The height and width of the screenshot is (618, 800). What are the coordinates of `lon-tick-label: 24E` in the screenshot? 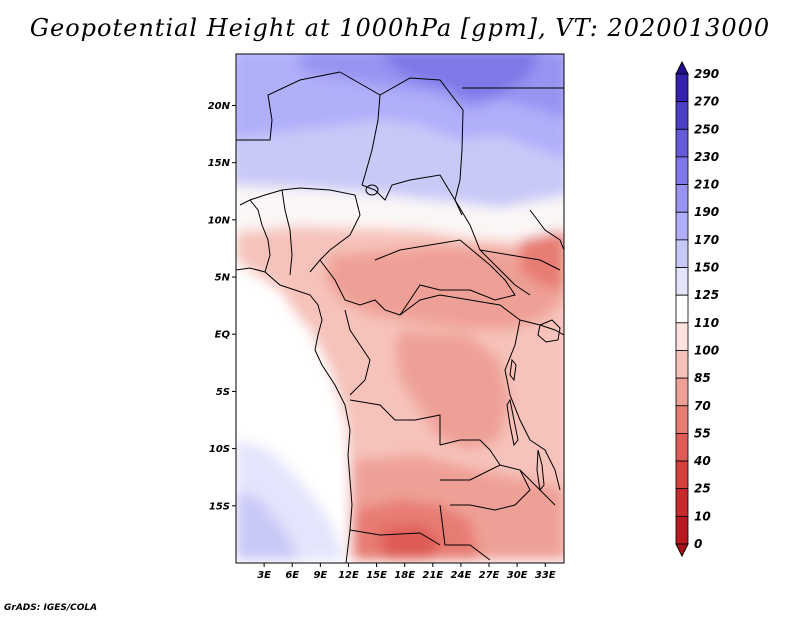 It's located at (461, 575).